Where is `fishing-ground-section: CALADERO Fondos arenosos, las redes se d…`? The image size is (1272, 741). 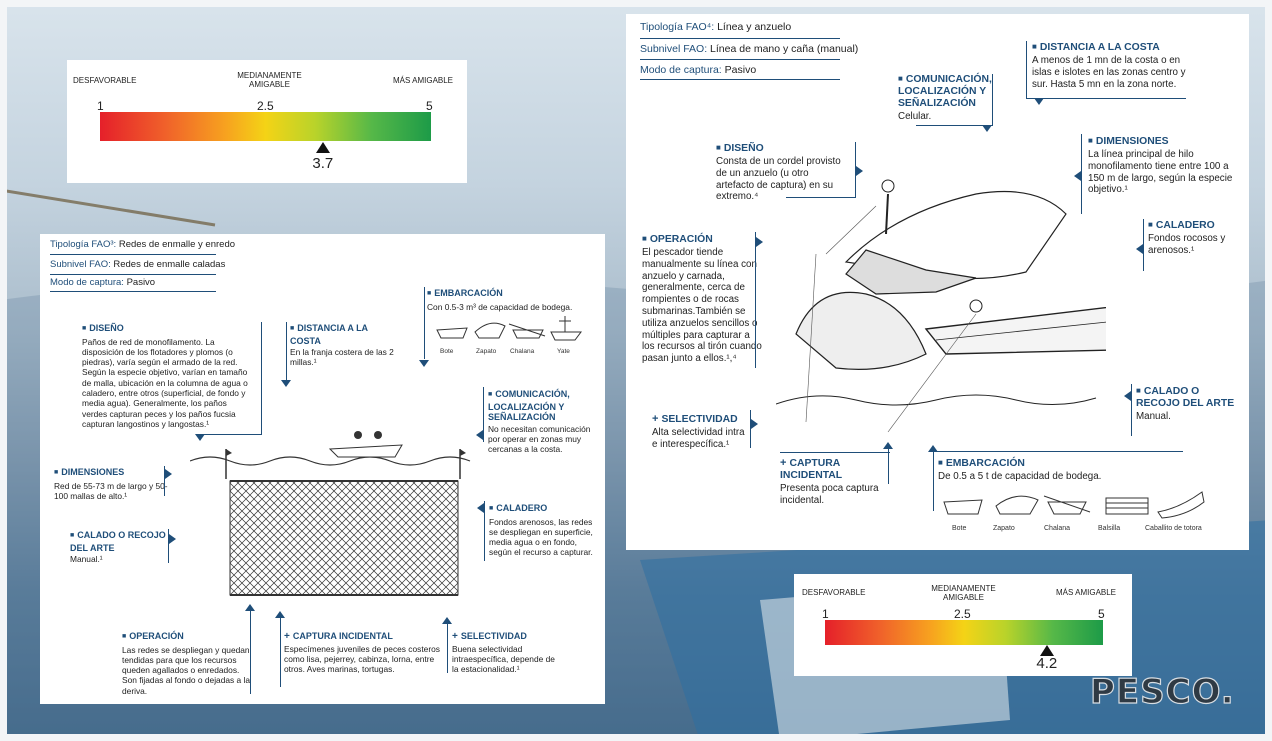
fishing-ground-section: CALADERO Fondos arenosos, las redes se d… is located at coordinates (543, 530).